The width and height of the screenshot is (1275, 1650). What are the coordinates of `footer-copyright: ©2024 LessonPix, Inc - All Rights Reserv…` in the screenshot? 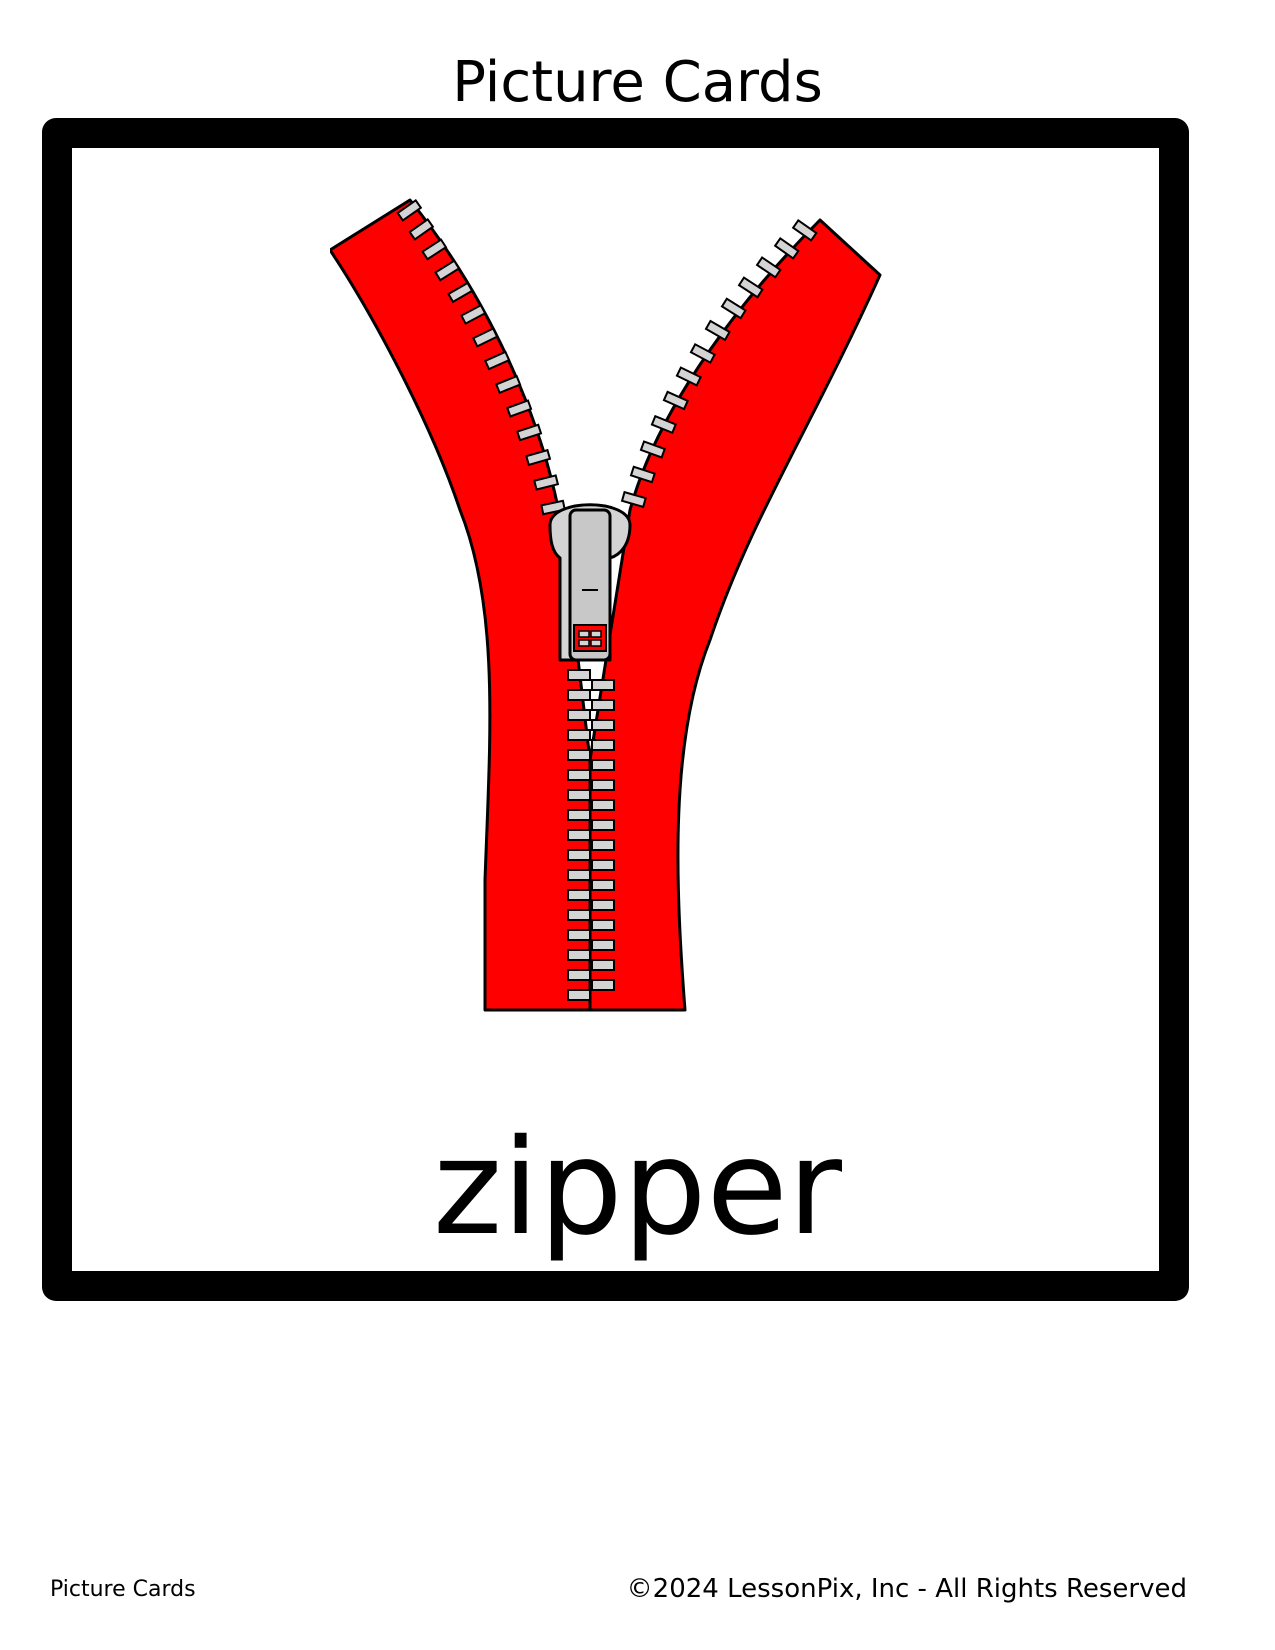 It's located at (906, 1589).